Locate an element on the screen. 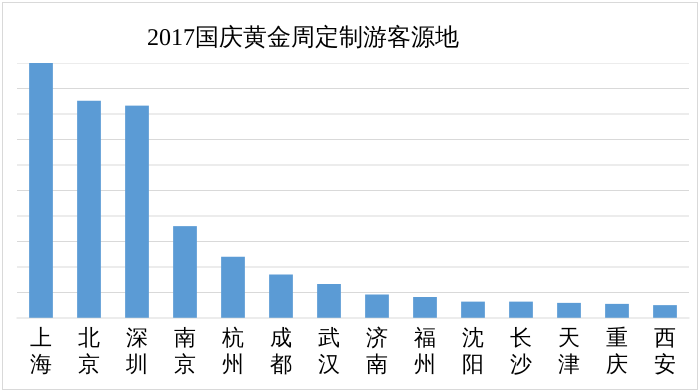 Image resolution: width=700 pixels, height=392 pixels. x-tick-label: 济南 is located at coordinates (377, 351).